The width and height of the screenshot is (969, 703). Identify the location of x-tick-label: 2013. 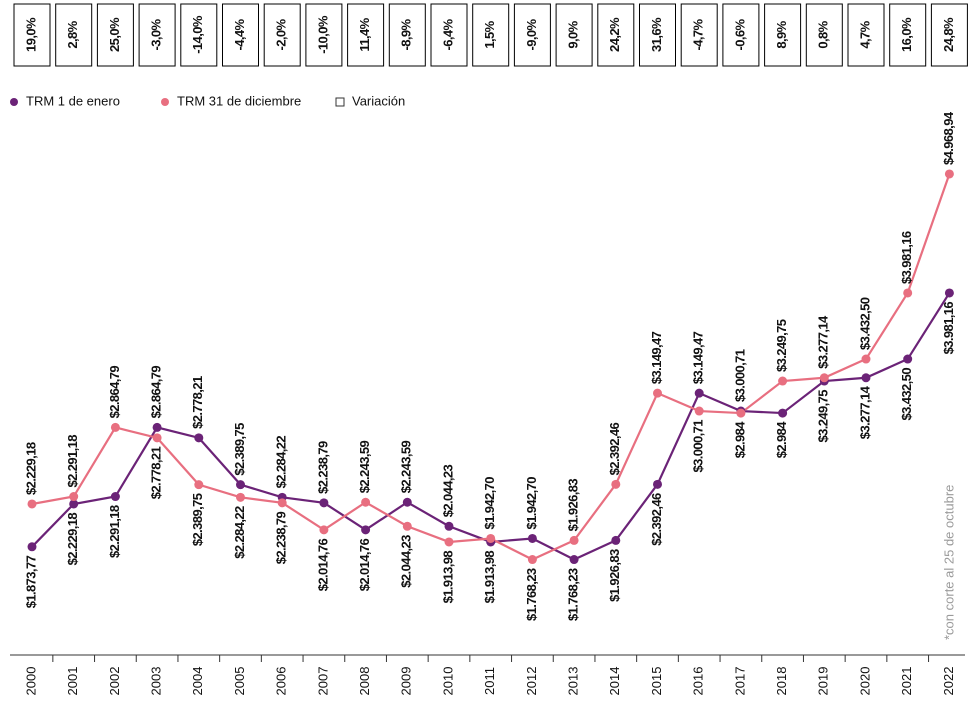
(573, 681).